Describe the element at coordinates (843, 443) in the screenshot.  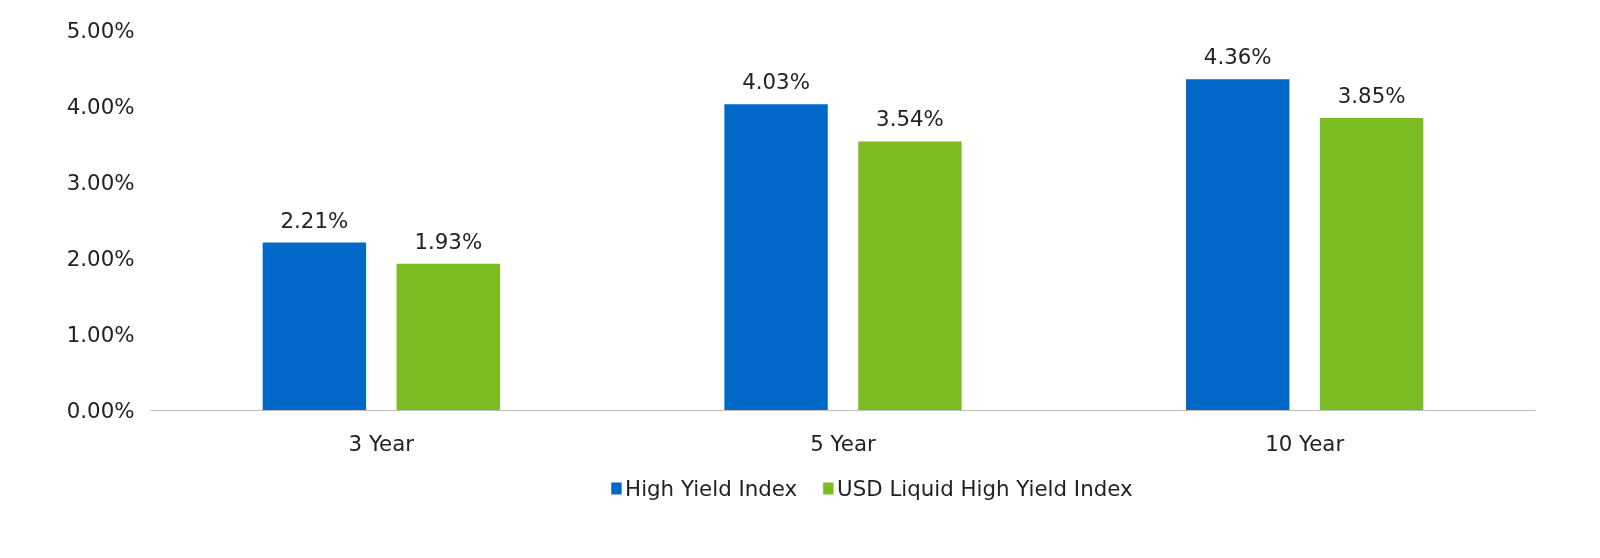
I see `x-tick-label: 5 Year` at that location.